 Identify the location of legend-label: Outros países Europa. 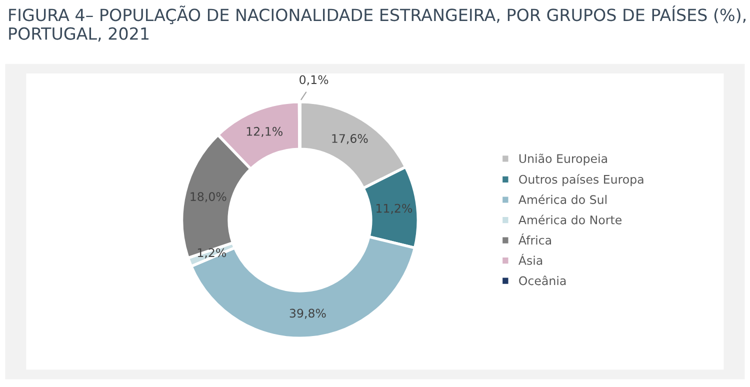
(581, 180).